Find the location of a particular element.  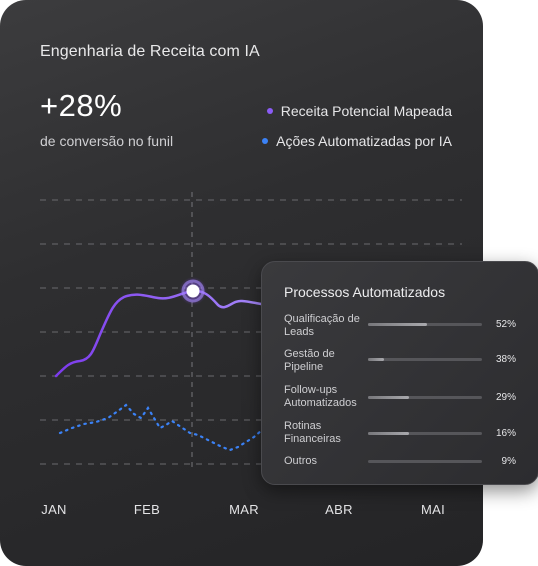

process-label: Qualificação de Leads is located at coordinates (322, 325).